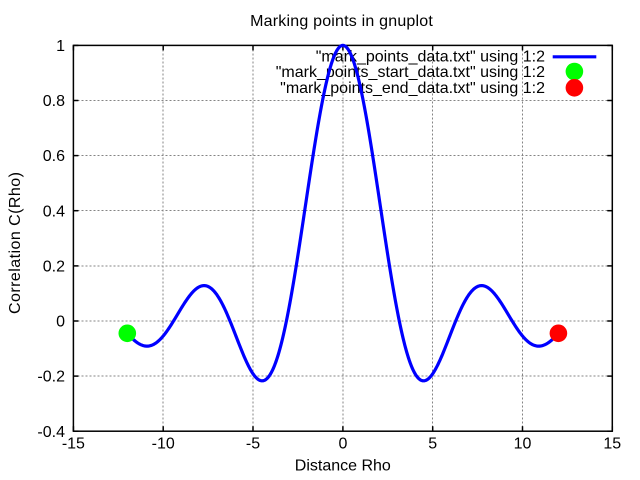  What do you see at coordinates (54, 211) in the screenshot?
I see `svg-text: 0.4` at bounding box center [54, 211].